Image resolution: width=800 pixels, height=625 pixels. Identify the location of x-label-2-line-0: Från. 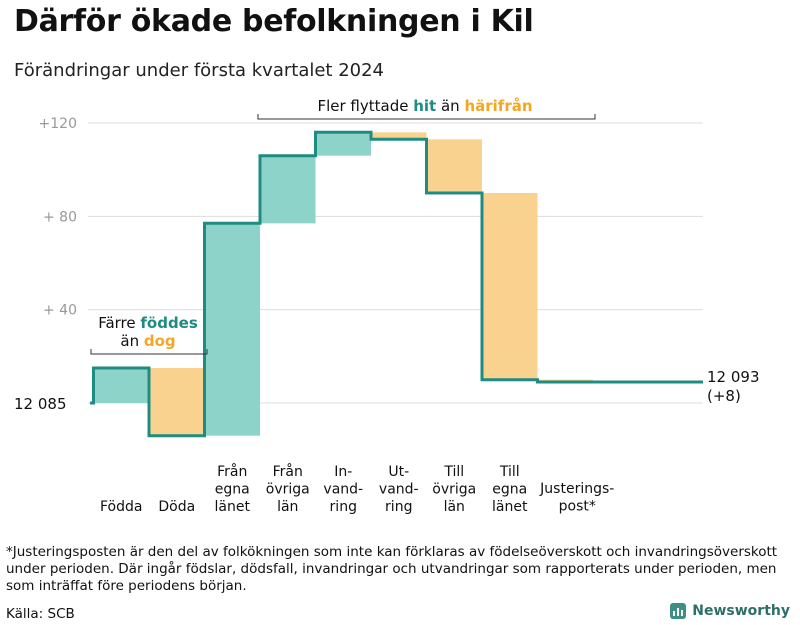
(232, 471).